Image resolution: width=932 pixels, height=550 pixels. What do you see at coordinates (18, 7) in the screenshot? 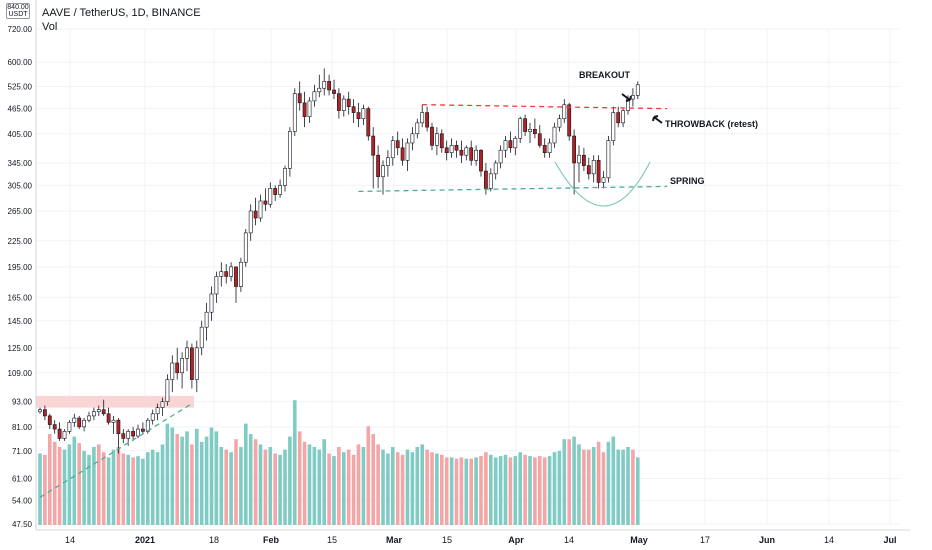
I see `unit-top-label: 840.00` at bounding box center [18, 7].